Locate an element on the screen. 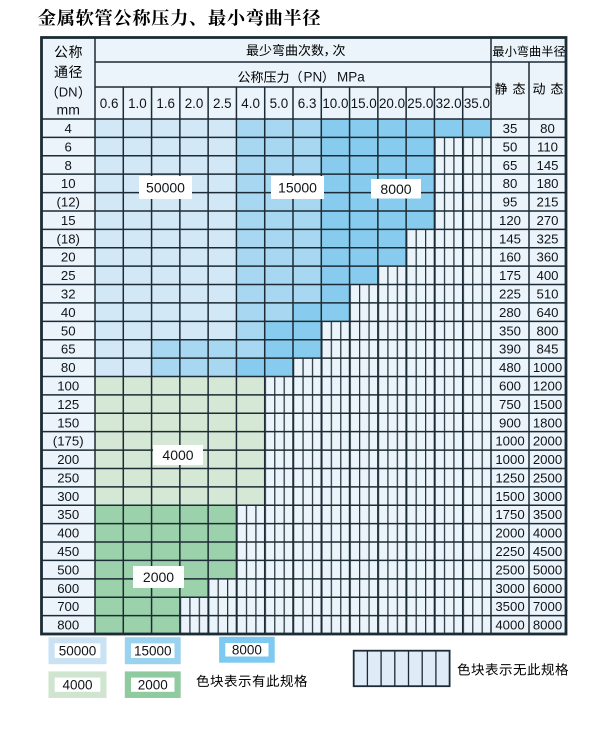 The image size is (600, 743). svg-text: 1750 is located at coordinates (509, 514).